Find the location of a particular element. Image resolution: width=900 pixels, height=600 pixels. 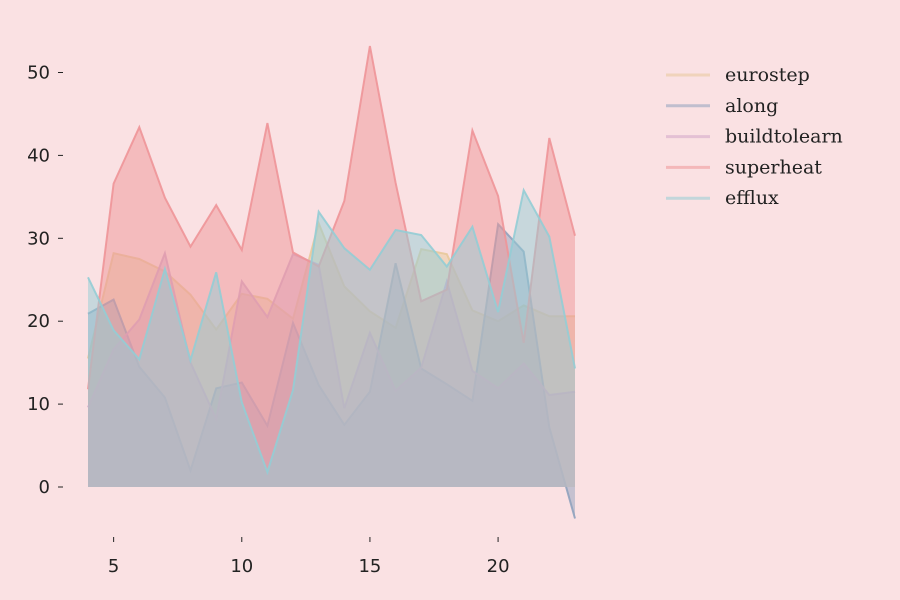

x-tick-label: 15 is located at coordinates (369, 566).